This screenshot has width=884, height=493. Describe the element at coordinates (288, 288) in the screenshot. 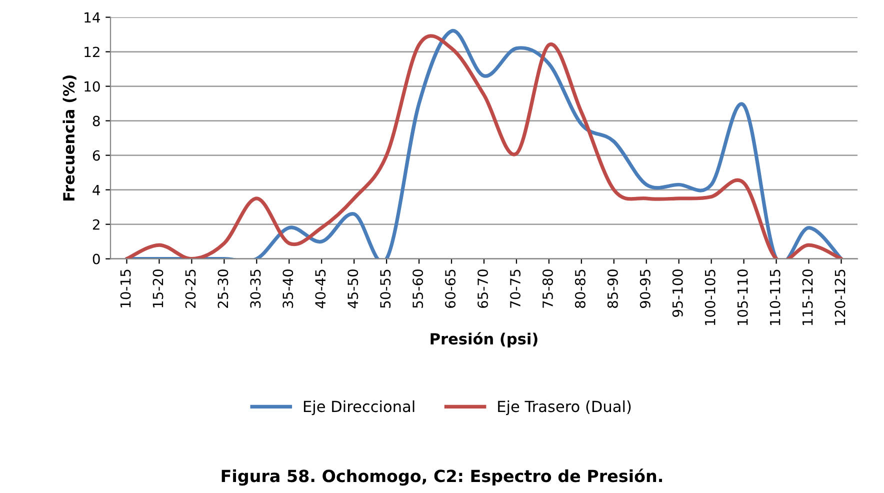

I see `x-tick-label: 35-40` at that location.